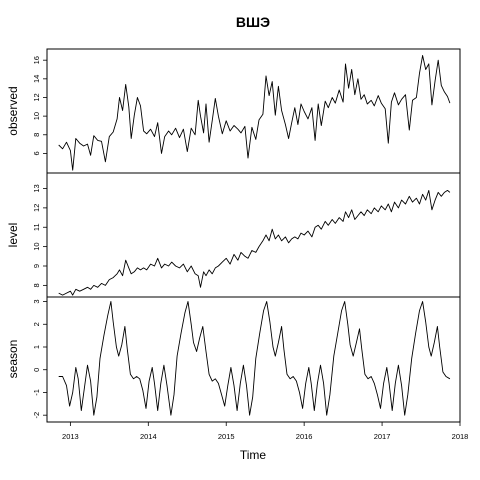  I want to click on level-y-tick-label: 8, so click(36, 285).